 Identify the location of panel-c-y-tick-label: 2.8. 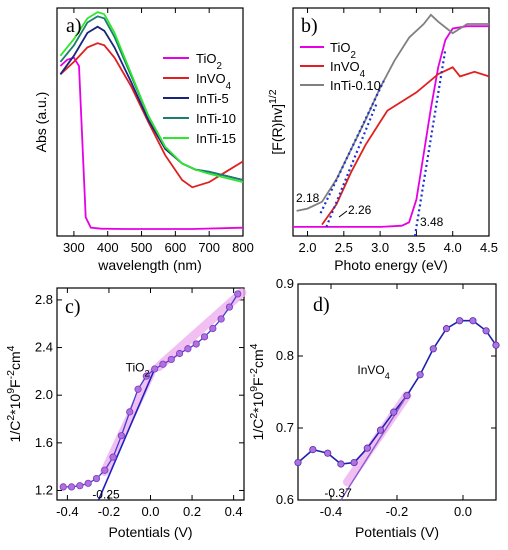
(44, 299).